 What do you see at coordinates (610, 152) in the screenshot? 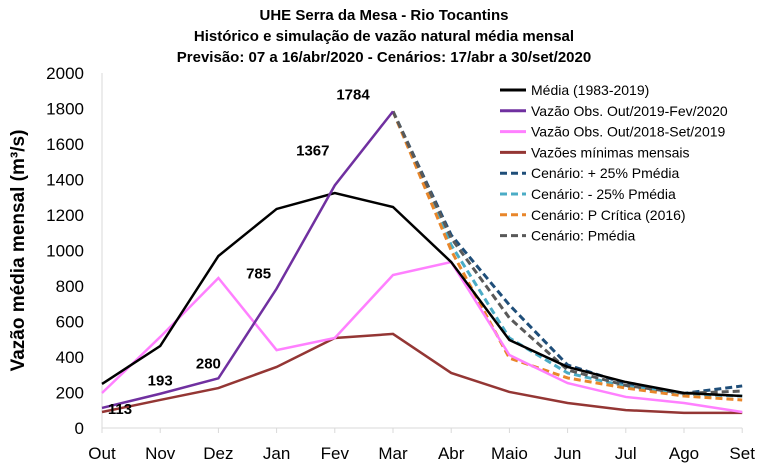
I see `legend-entry: Vazões mínimas mensais` at bounding box center [610, 152].